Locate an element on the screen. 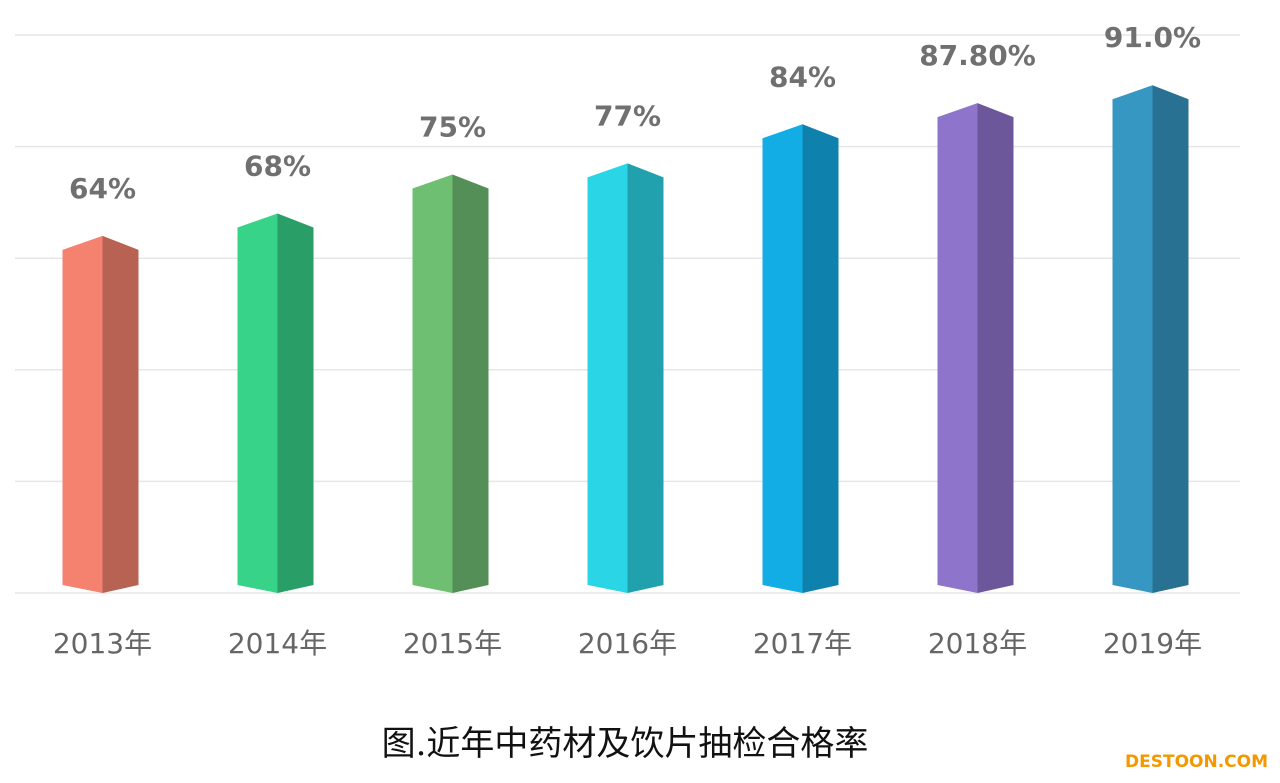 The image size is (1280, 783). x-tick-label: 2015年 is located at coordinates (452, 643).